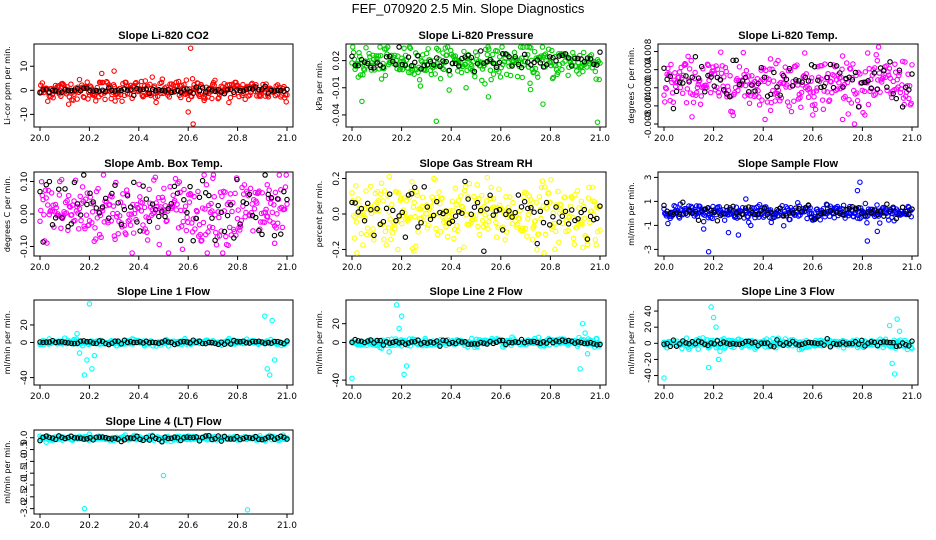  What do you see at coordinates (163, 36) in the screenshot?
I see `panel-title: Slope Li-820 CO2` at bounding box center [163, 36].